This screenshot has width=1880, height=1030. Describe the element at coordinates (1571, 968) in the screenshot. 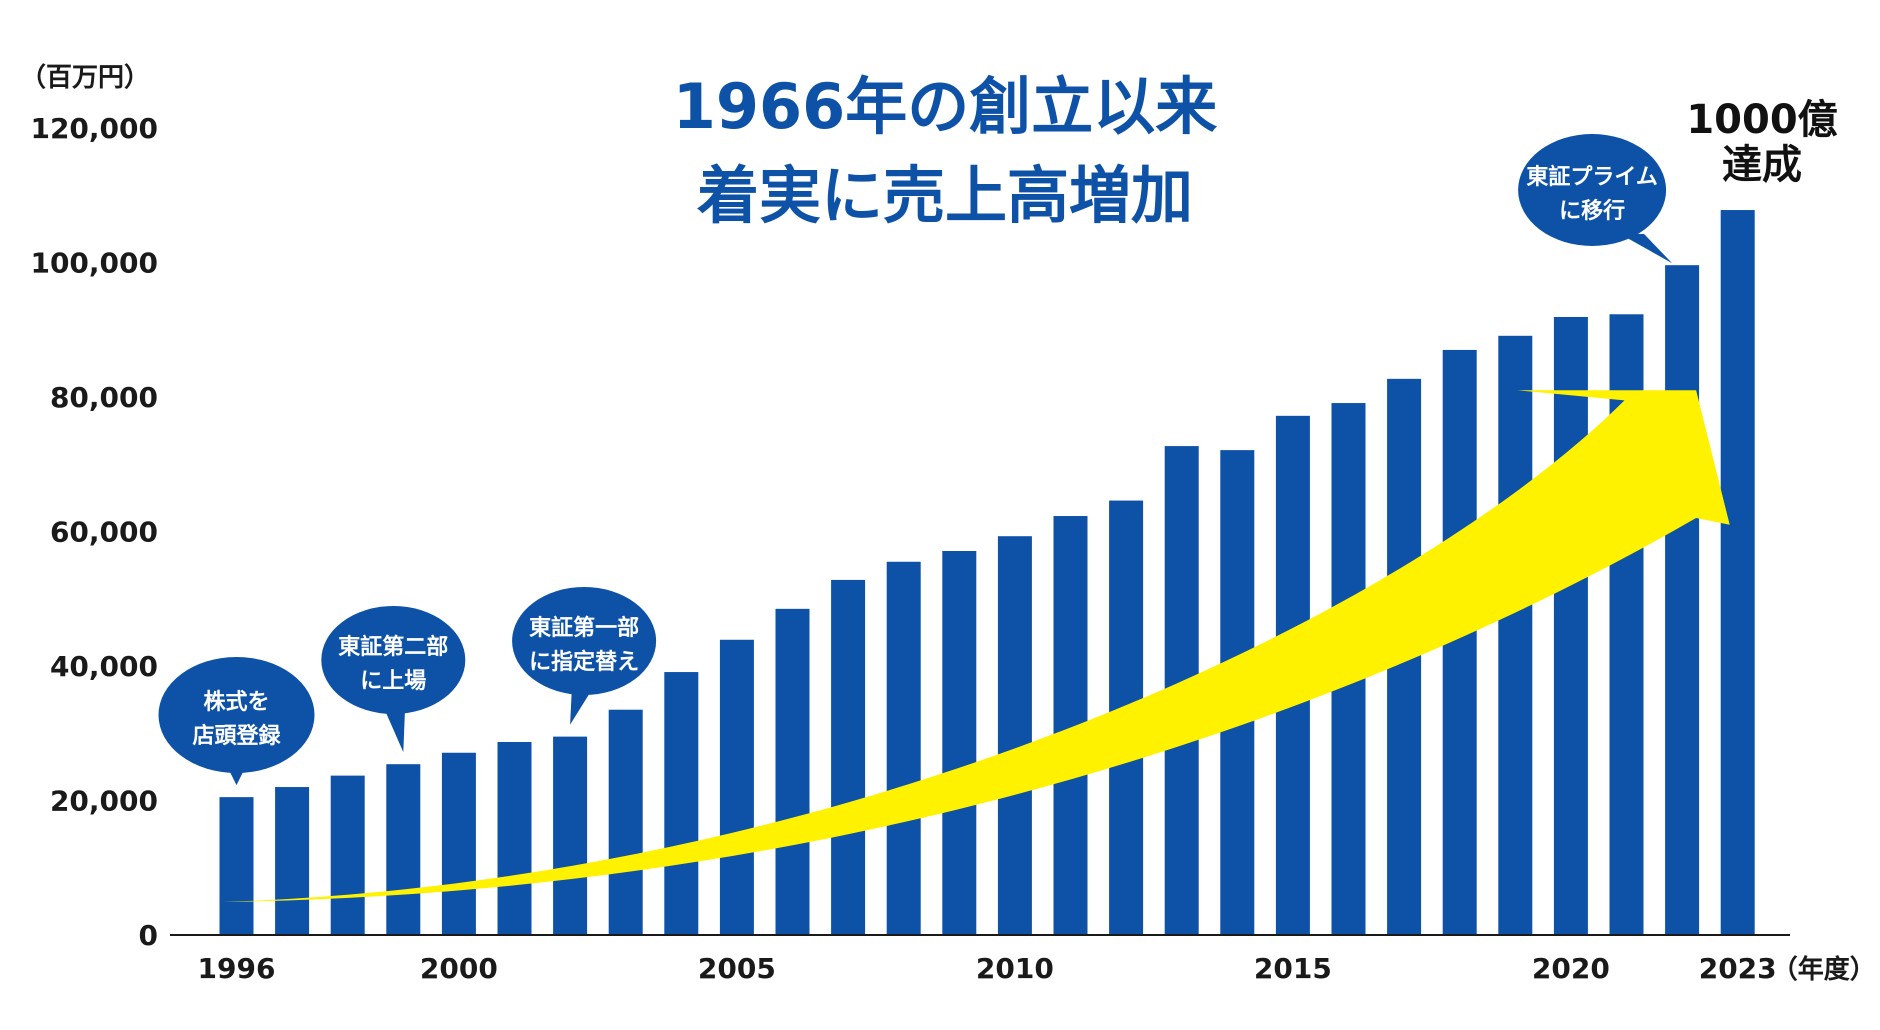

I see `x-tick-label: 2020` at that location.